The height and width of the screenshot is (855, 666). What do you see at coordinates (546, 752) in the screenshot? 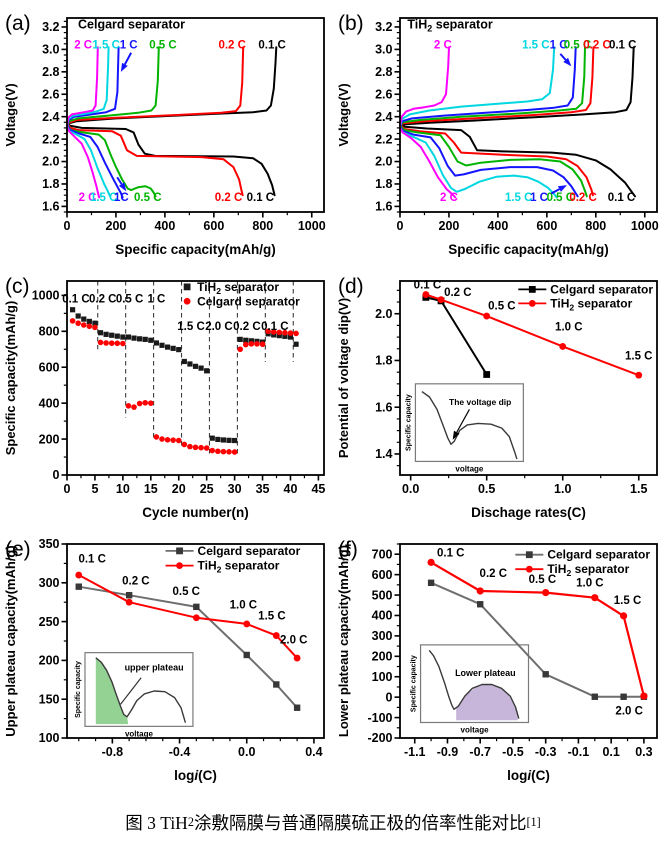
I see `svg-text: -0.3` at bounding box center [546, 752].